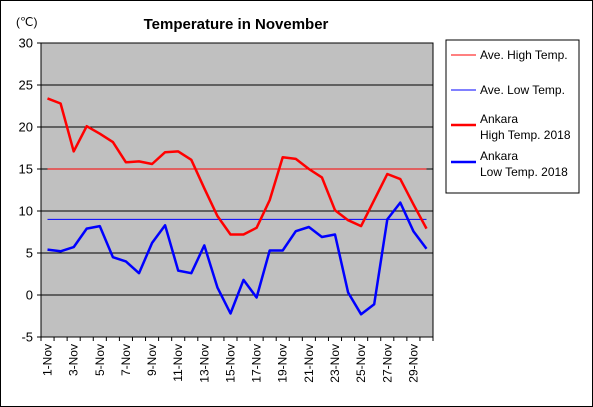  I want to click on y-tick-label: 20, so click(26, 127).